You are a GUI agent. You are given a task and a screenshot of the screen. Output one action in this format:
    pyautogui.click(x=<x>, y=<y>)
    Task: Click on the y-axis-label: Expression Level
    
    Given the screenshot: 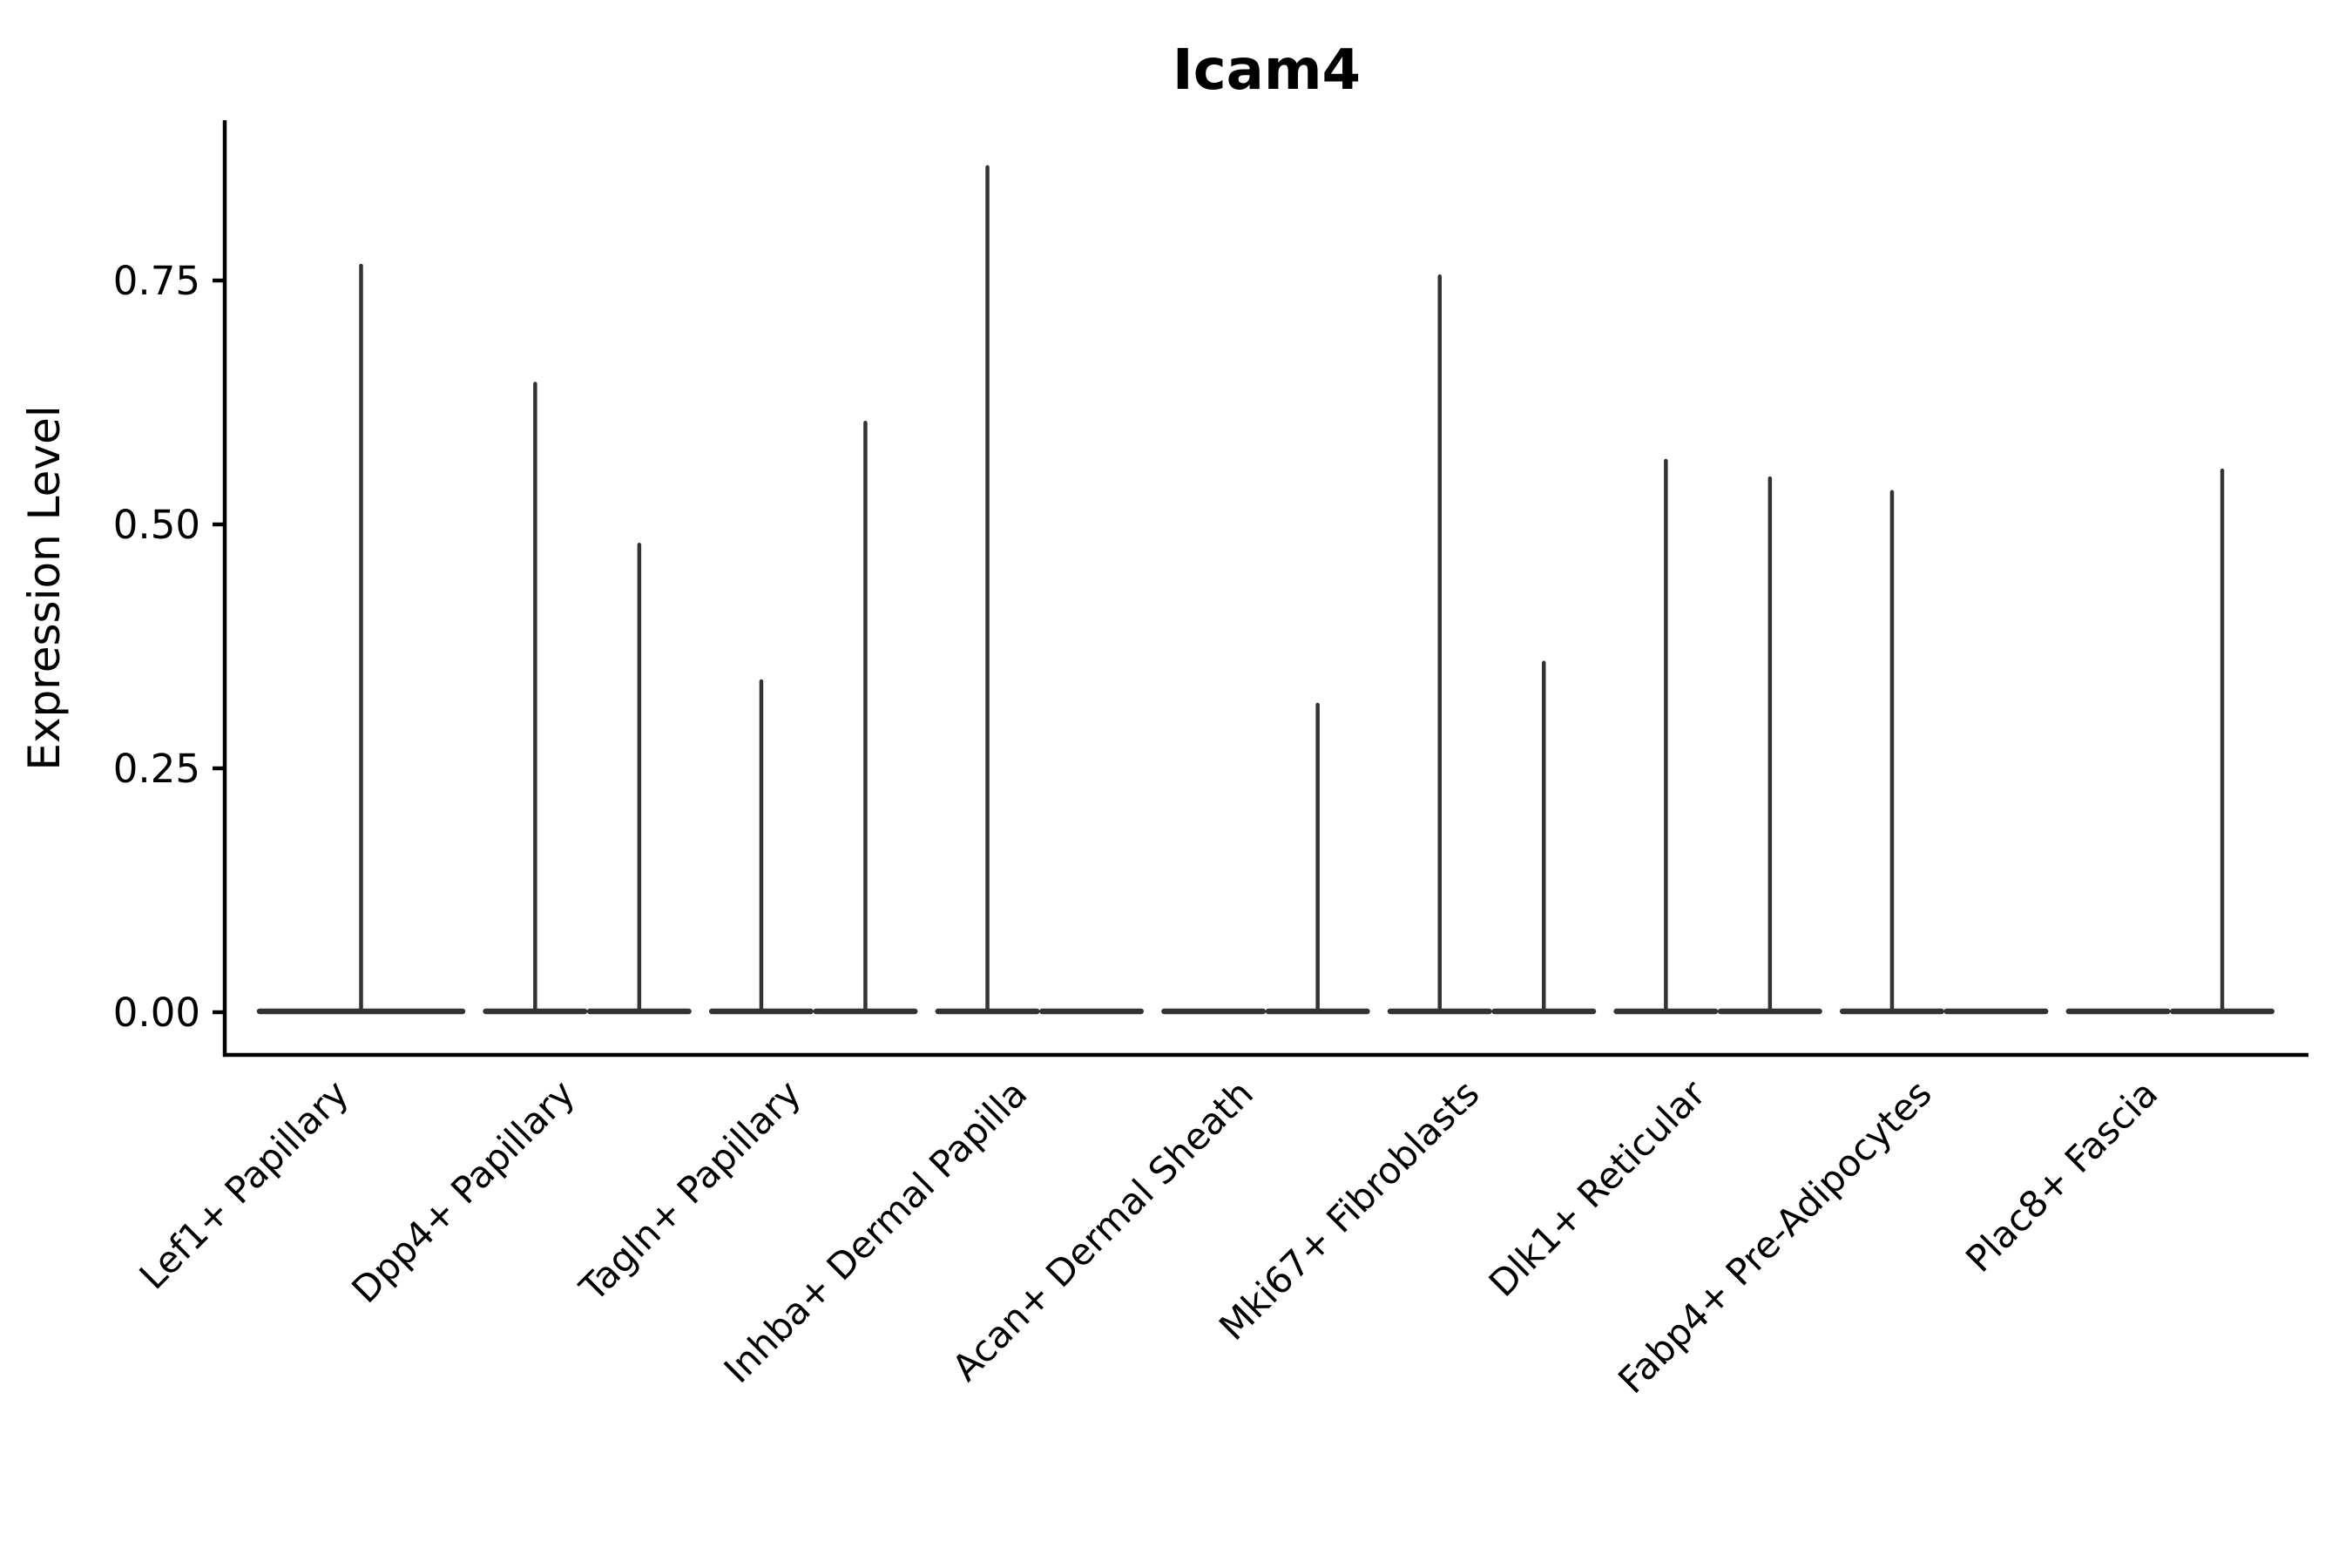 What is the action you would take?
    pyautogui.click(x=44, y=587)
    